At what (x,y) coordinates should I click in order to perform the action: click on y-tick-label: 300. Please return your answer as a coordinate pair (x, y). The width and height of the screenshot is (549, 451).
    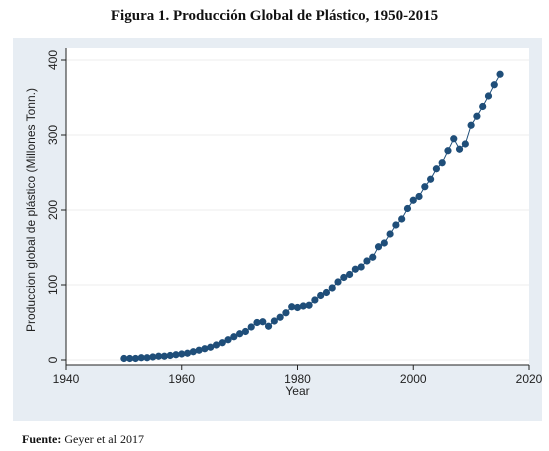
    Looking at the image, I should click on (53, 135).